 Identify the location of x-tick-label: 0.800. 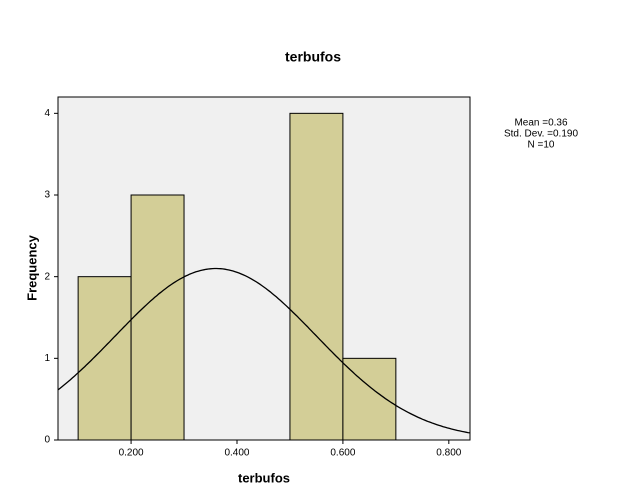
(448, 453).